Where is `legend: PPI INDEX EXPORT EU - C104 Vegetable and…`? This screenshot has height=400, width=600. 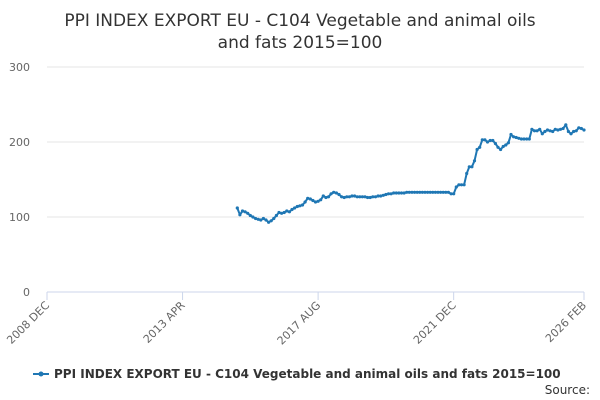 legend: PPI INDEX EXPORT EU - C104 Vegetable and… is located at coordinates (297, 374).